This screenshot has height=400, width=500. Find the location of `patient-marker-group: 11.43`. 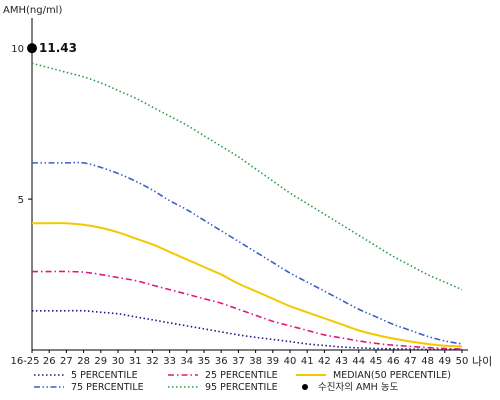

patient-marker-group: 11.43 is located at coordinates (52, 48).